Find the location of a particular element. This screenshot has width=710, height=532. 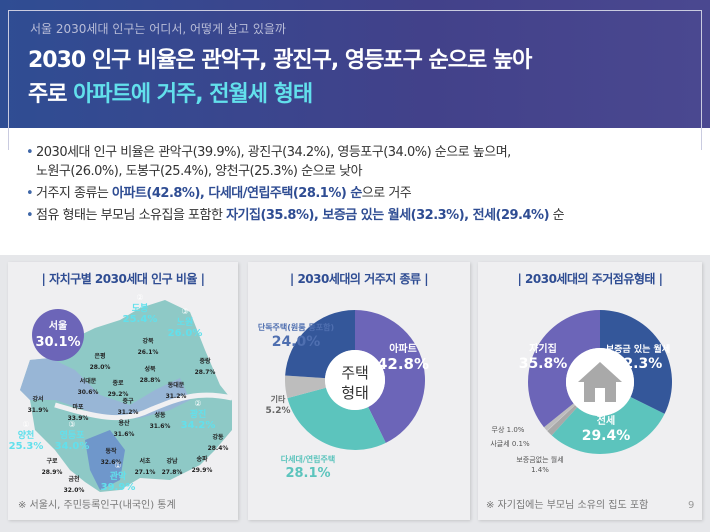

house-icon is located at coordinates (600, 382).